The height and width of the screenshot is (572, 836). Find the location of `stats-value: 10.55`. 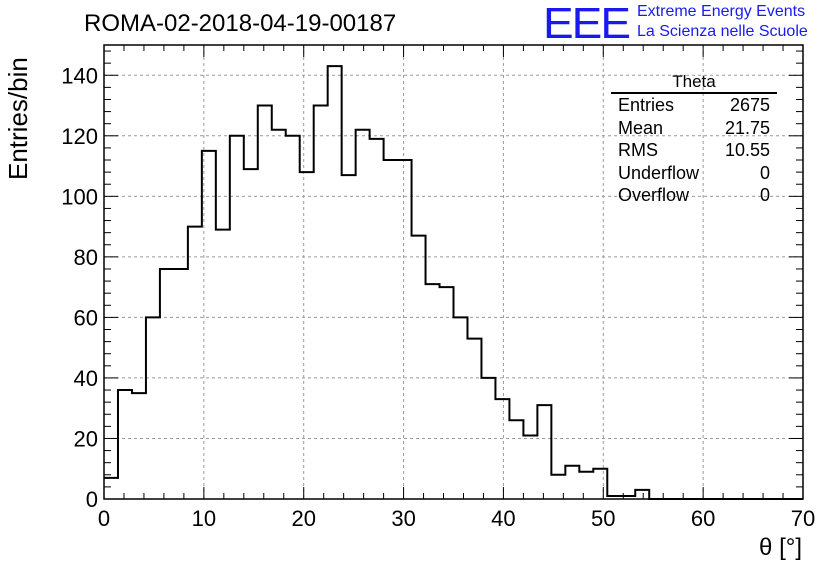

stats-value: 10.55 is located at coordinates (747, 150).